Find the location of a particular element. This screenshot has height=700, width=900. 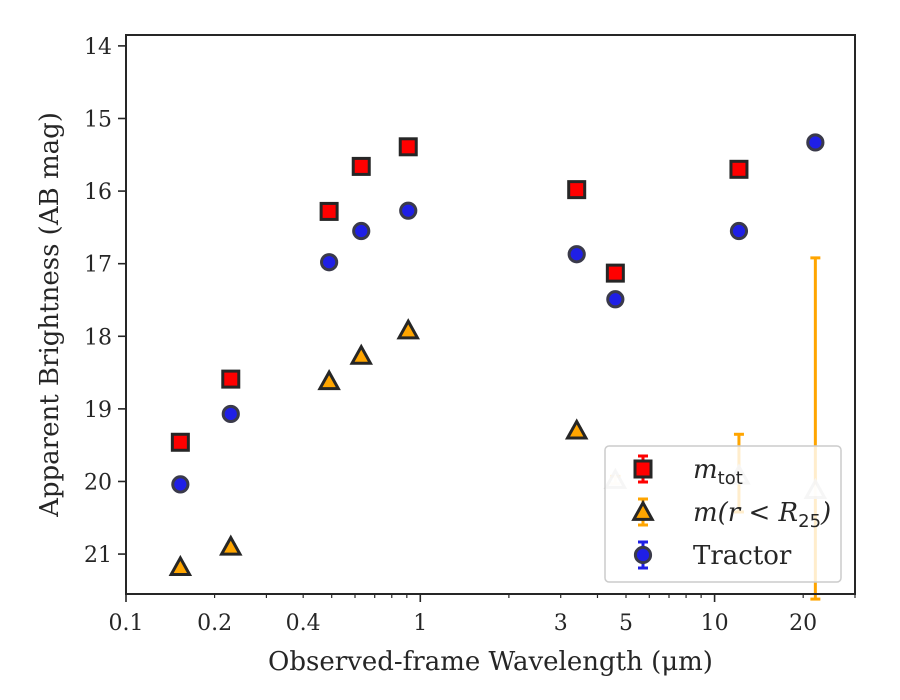

x-tick-label: 0.2 is located at coordinates (214, 623).